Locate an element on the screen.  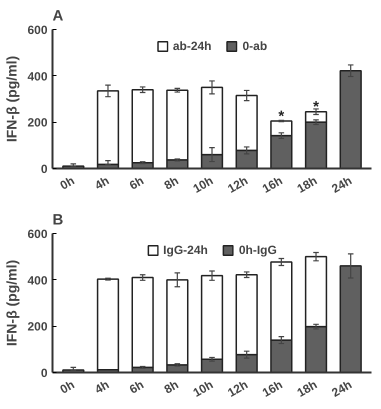
legend-label: 0-ab is located at coordinates (255, 46).